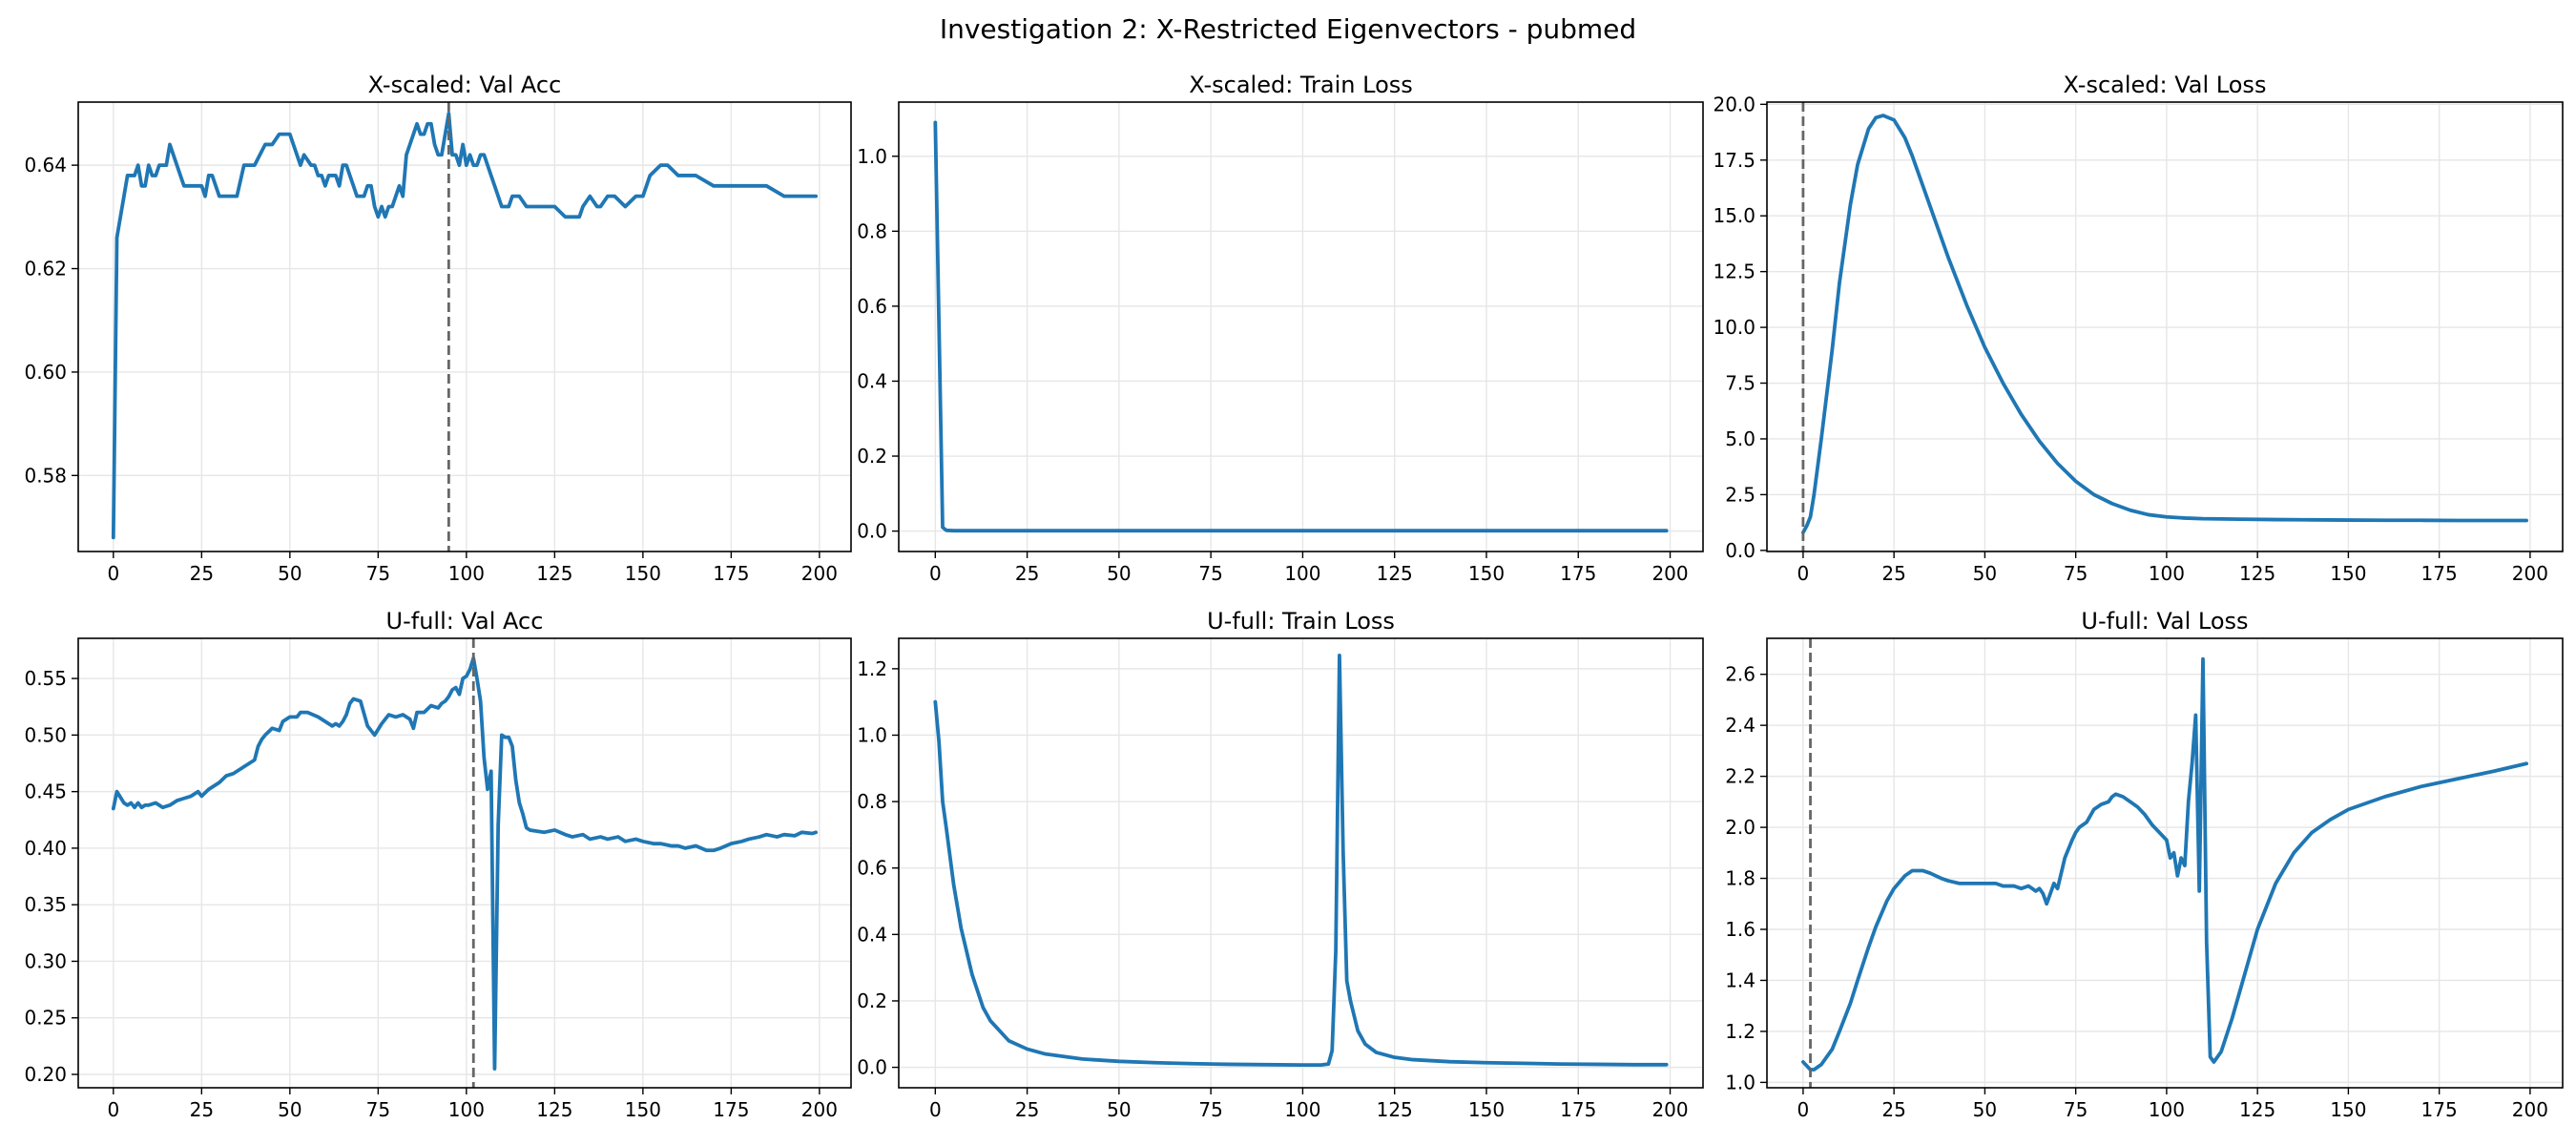 The width and height of the screenshot is (2576, 1145). I want to click on y-tick-label: 10.0, so click(1734, 327).